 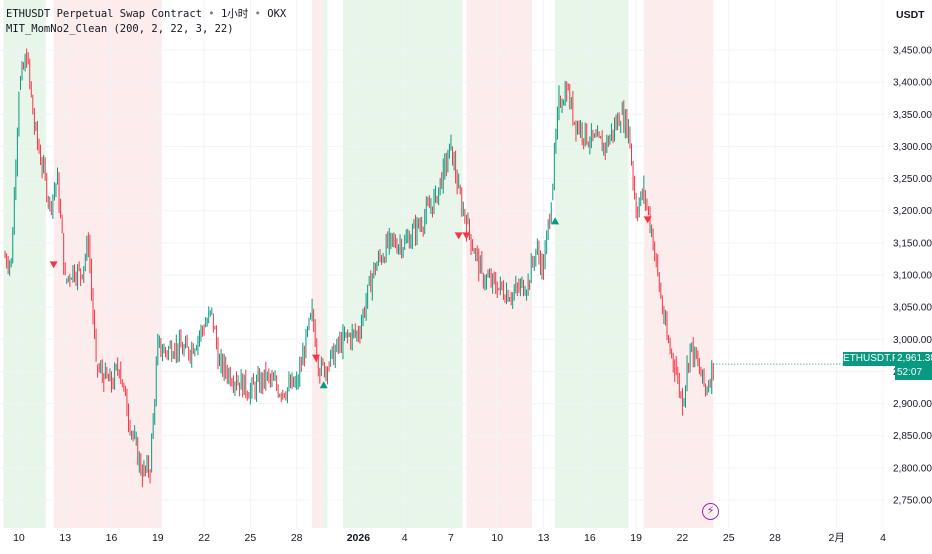 What do you see at coordinates (120, 29) in the screenshot?
I see `indicator-label: MIT_MomNo2_Clean (200, 2, 22, 3, 22)` at bounding box center [120, 29].